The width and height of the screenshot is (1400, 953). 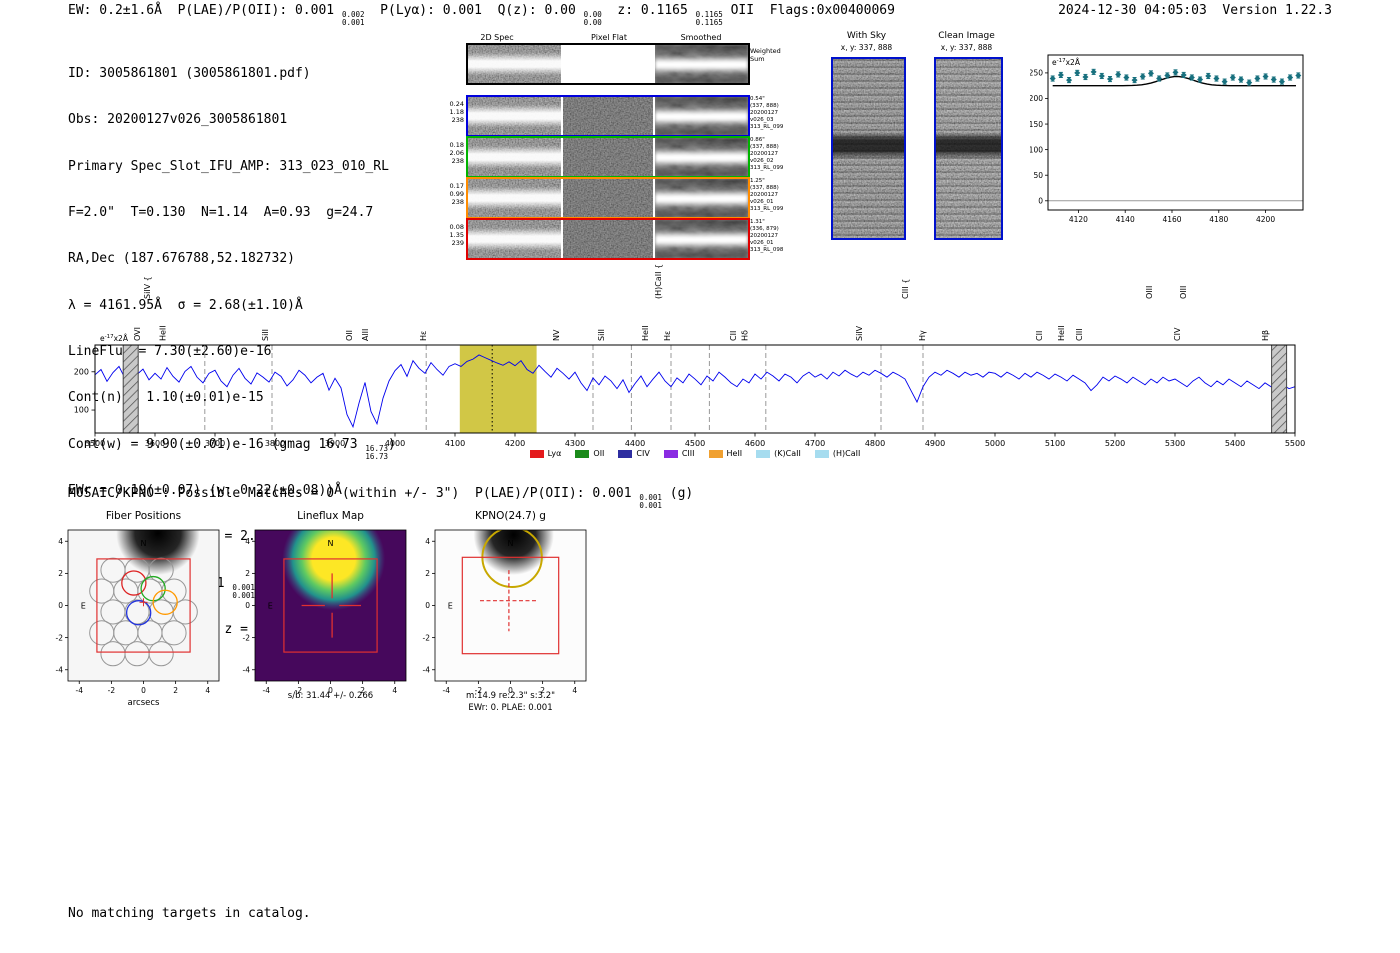 What do you see at coordinates (275, 443) in the screenshot?
I see `svg-text: 3800` at bounding box center [275, 443].